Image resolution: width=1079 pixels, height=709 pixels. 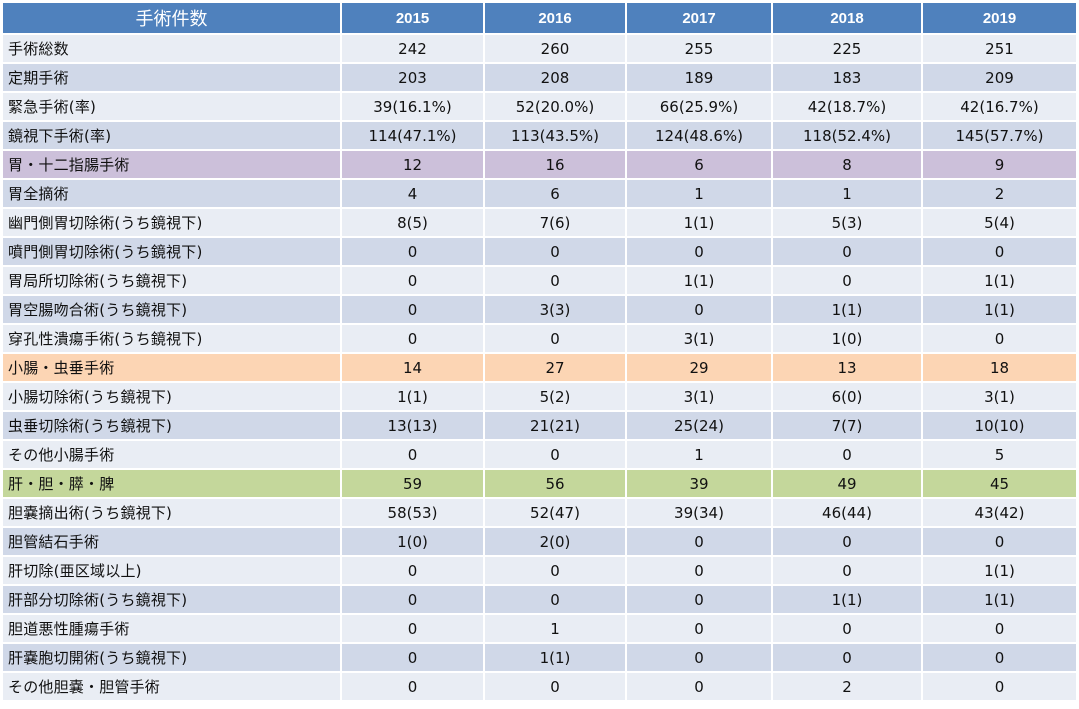 I want to click on cell-2018: 2, so click(x=847, y=685).